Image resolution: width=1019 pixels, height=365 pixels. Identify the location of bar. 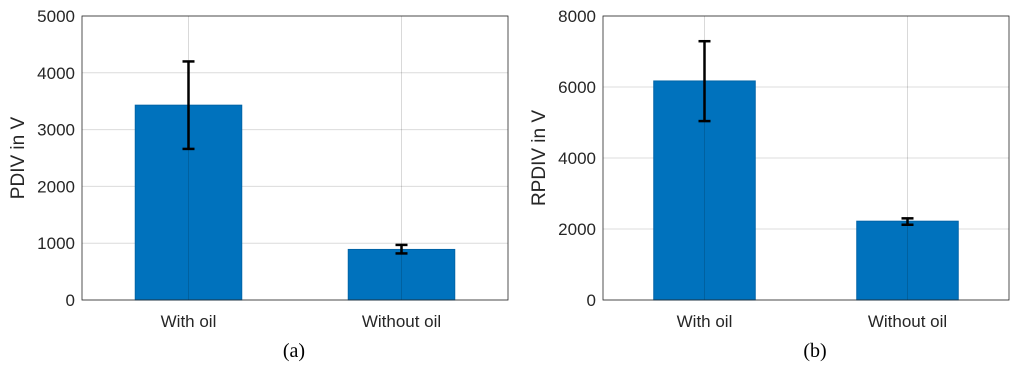
(907, 260).